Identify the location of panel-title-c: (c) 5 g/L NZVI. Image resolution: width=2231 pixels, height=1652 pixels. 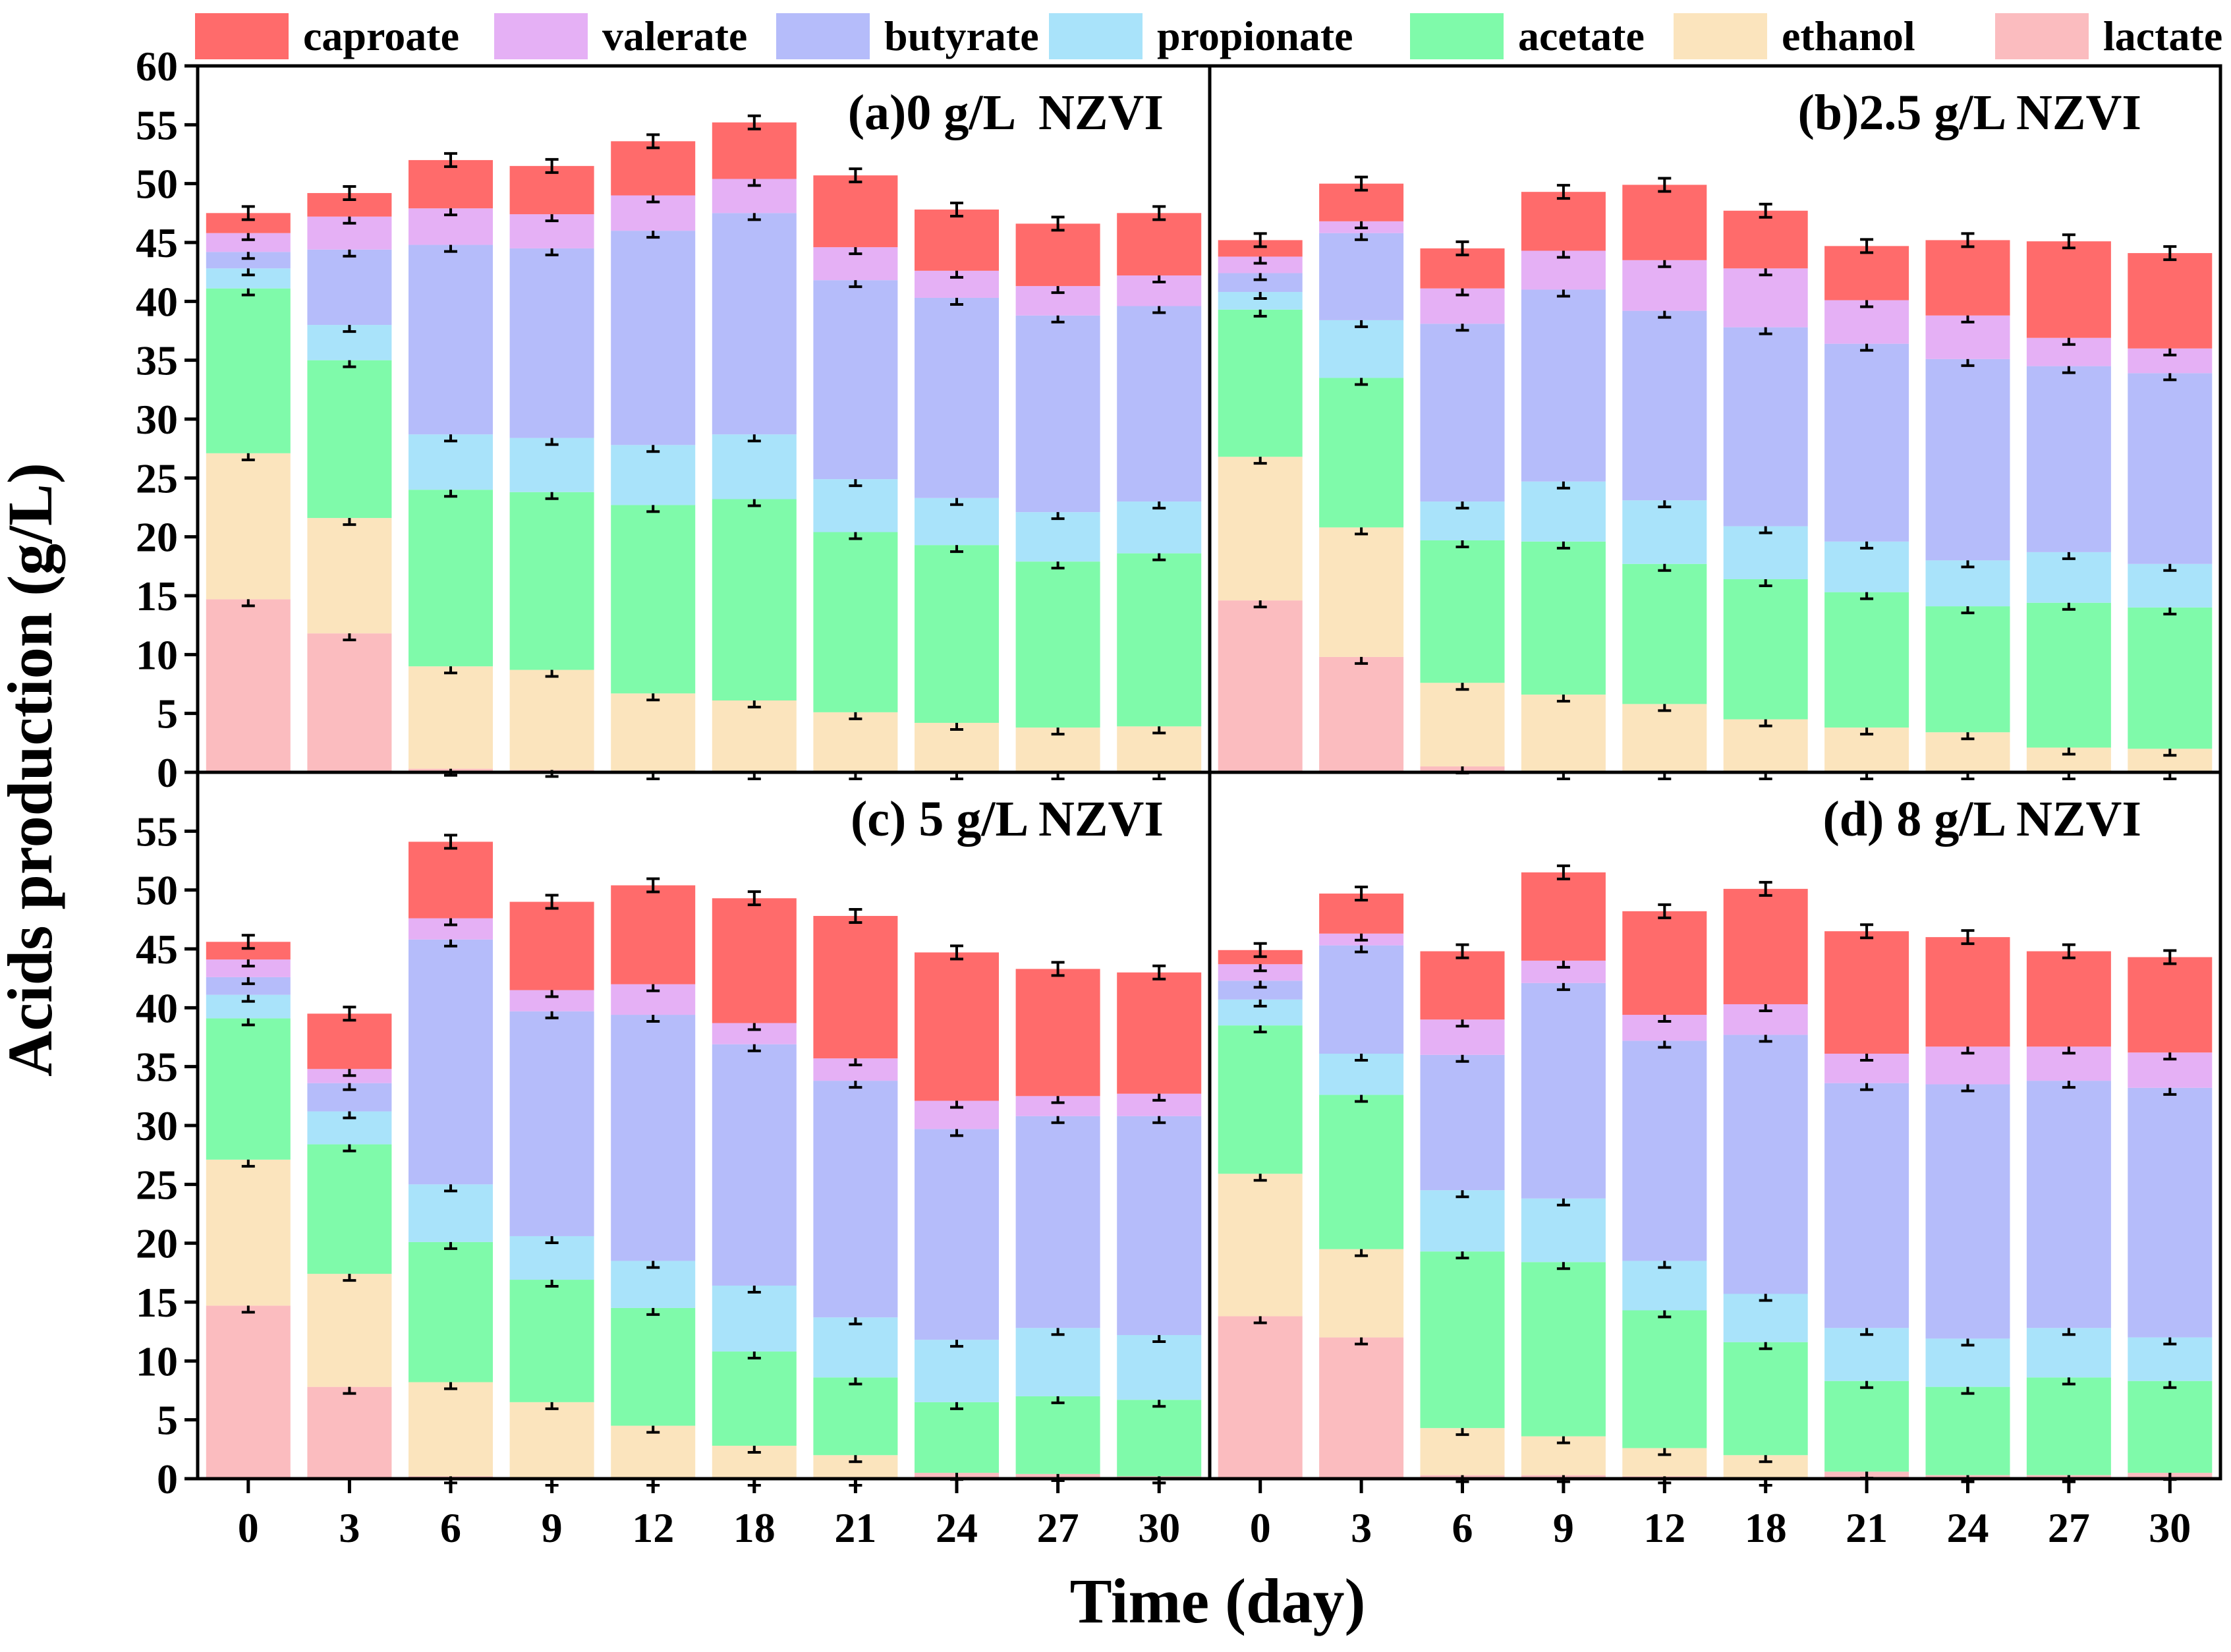
(1007, 819).